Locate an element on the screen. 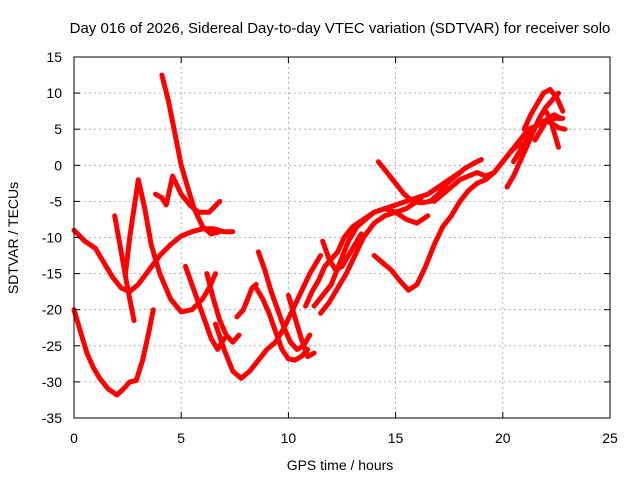 This screenshot has width=640, height=480. y-tick-label: 10 is located at coordinates (54, 93).